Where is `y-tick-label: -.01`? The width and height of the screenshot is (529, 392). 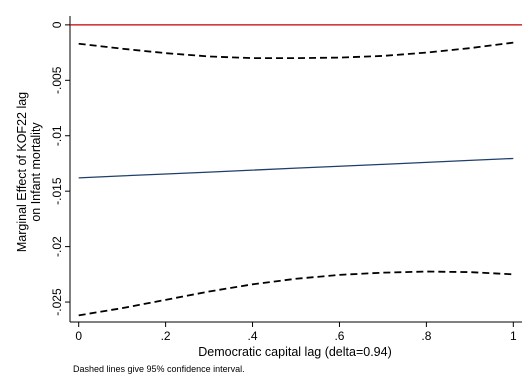 y-tick-label: -.01 is located at coordinates (57, 135).